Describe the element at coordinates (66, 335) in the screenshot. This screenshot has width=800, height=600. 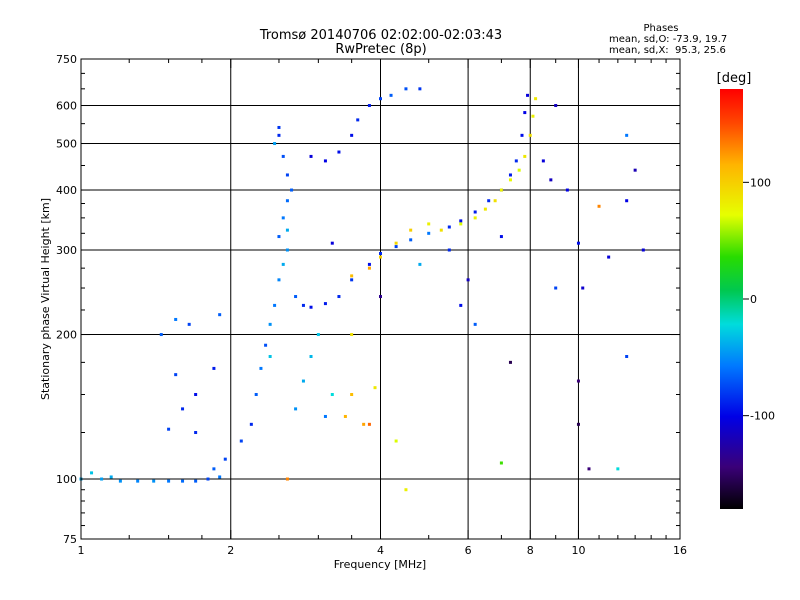
I see `y-tick-label: 200` at that location.